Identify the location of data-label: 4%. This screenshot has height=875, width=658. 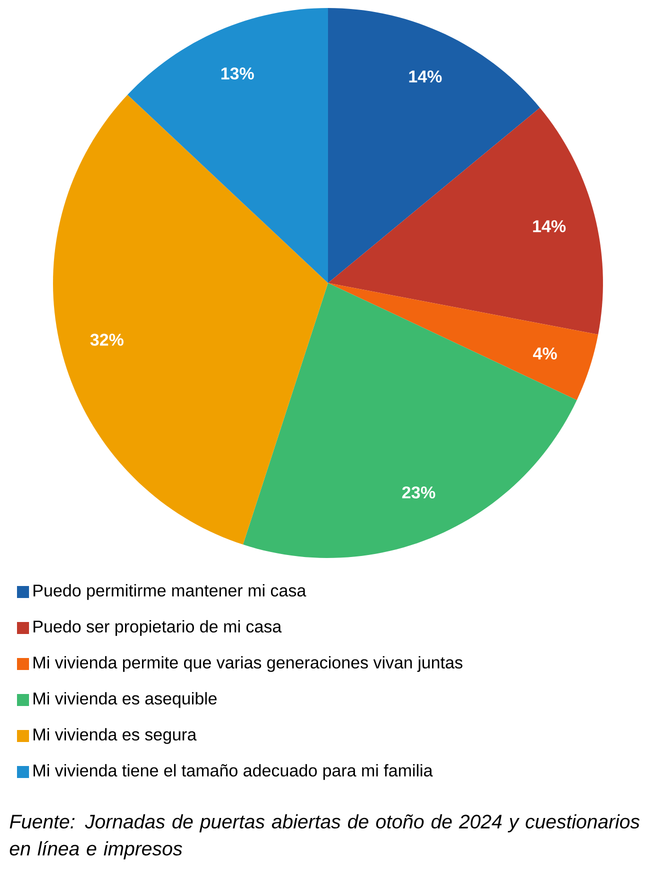
(545, 354).